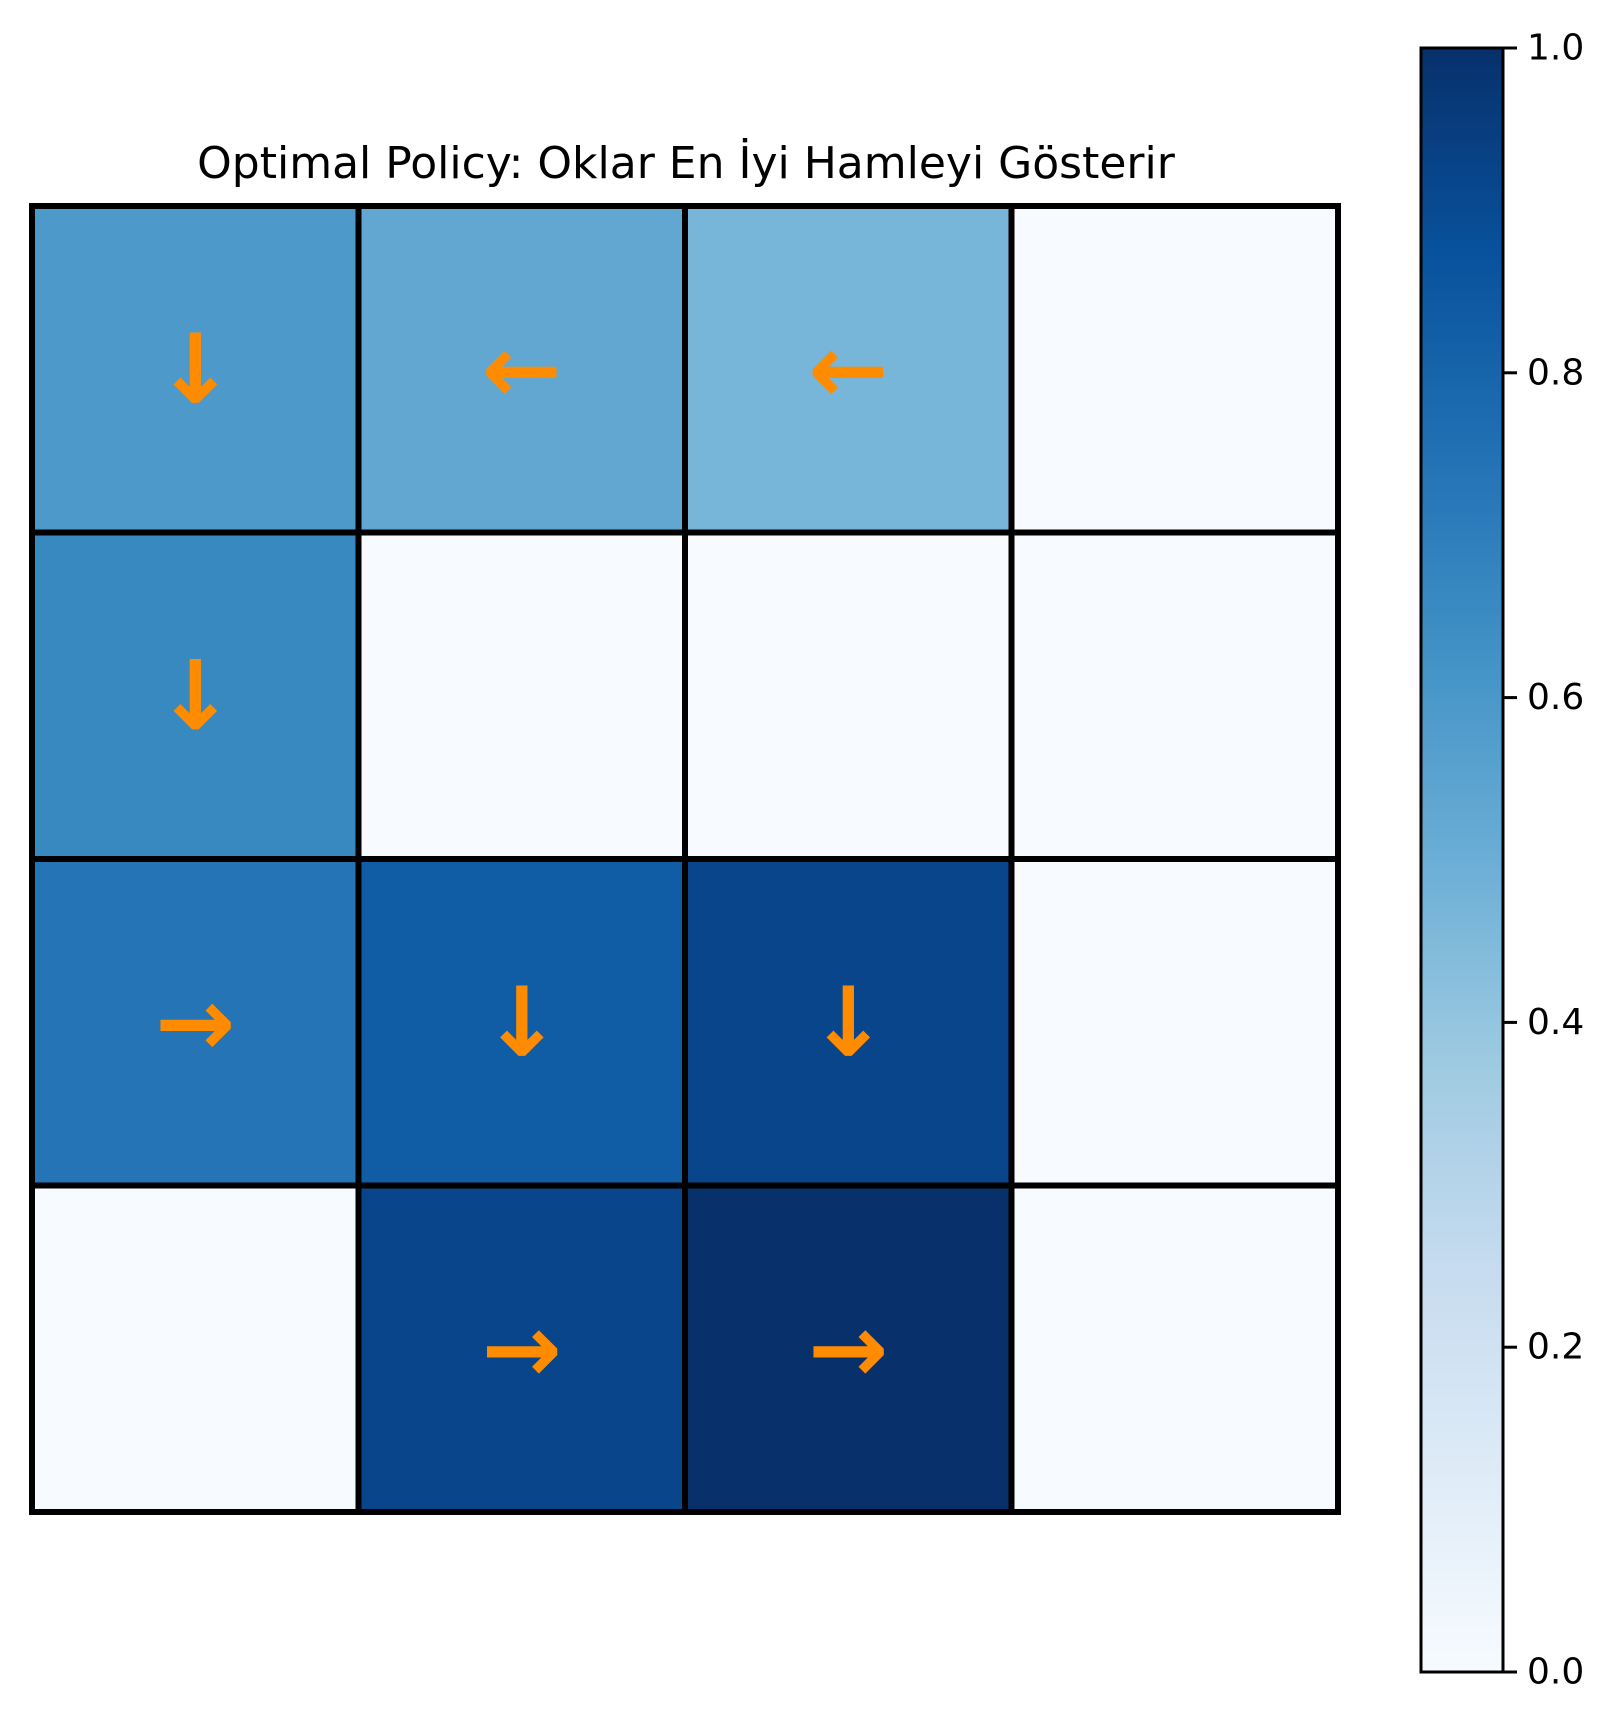 The height and width of the screenshot is (1719, 1619). What do you see at coordinates (1555, 1022) in the screenshot?
I see `colorbar-tick-label: 0.4` at bounding box center [1555, 1022].